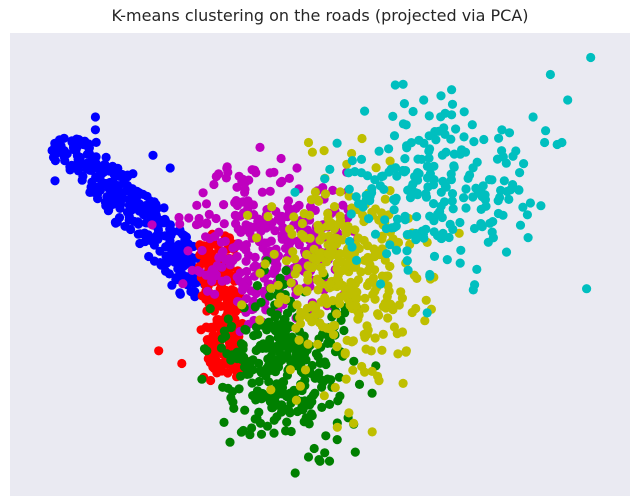  Describe the element at coordinates (206, 327) in the screenshot. I see `cluster-2-point` at that location.